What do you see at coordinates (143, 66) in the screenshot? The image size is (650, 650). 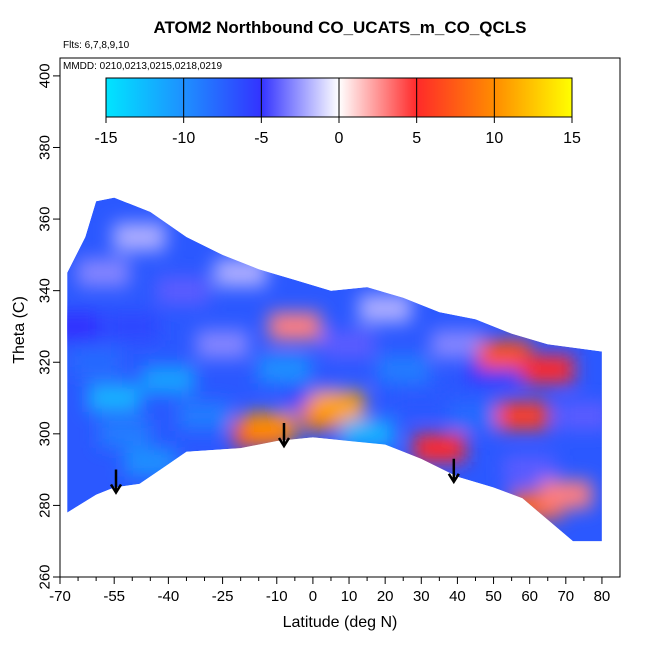 I see `dates-note: MMDD: 0210,0213,0215,0218,0219` at bounding box center [143, 66].